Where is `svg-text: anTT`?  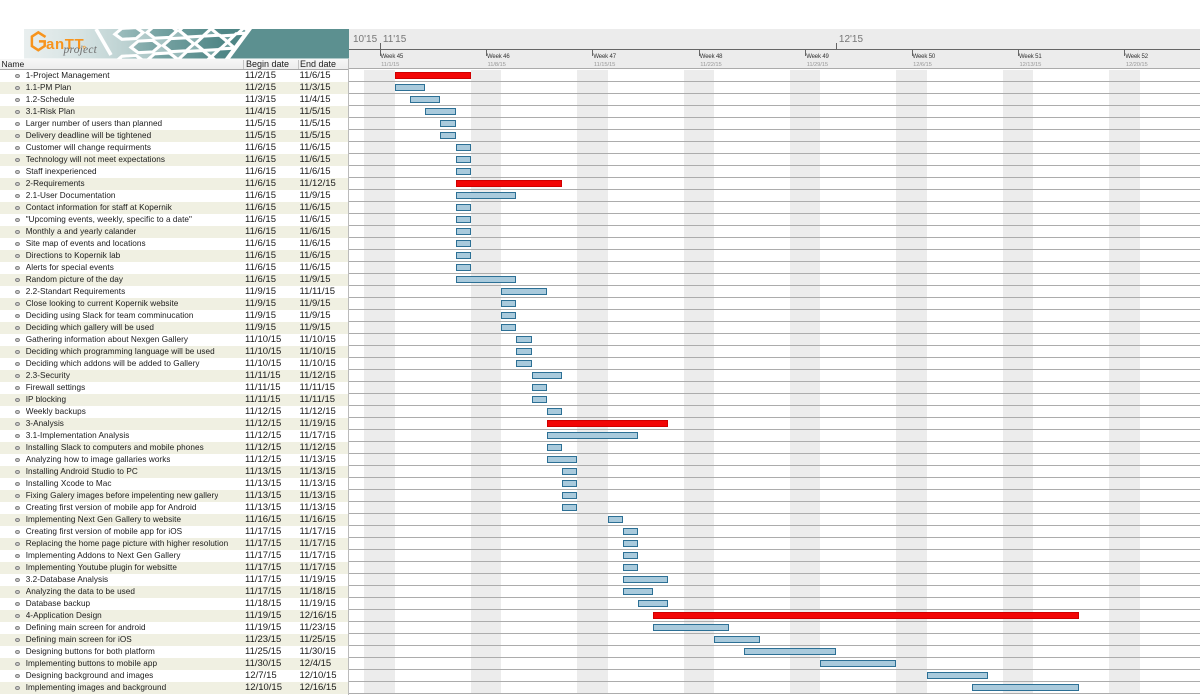 svg-text: anTT is located at coordinates (65, 44).